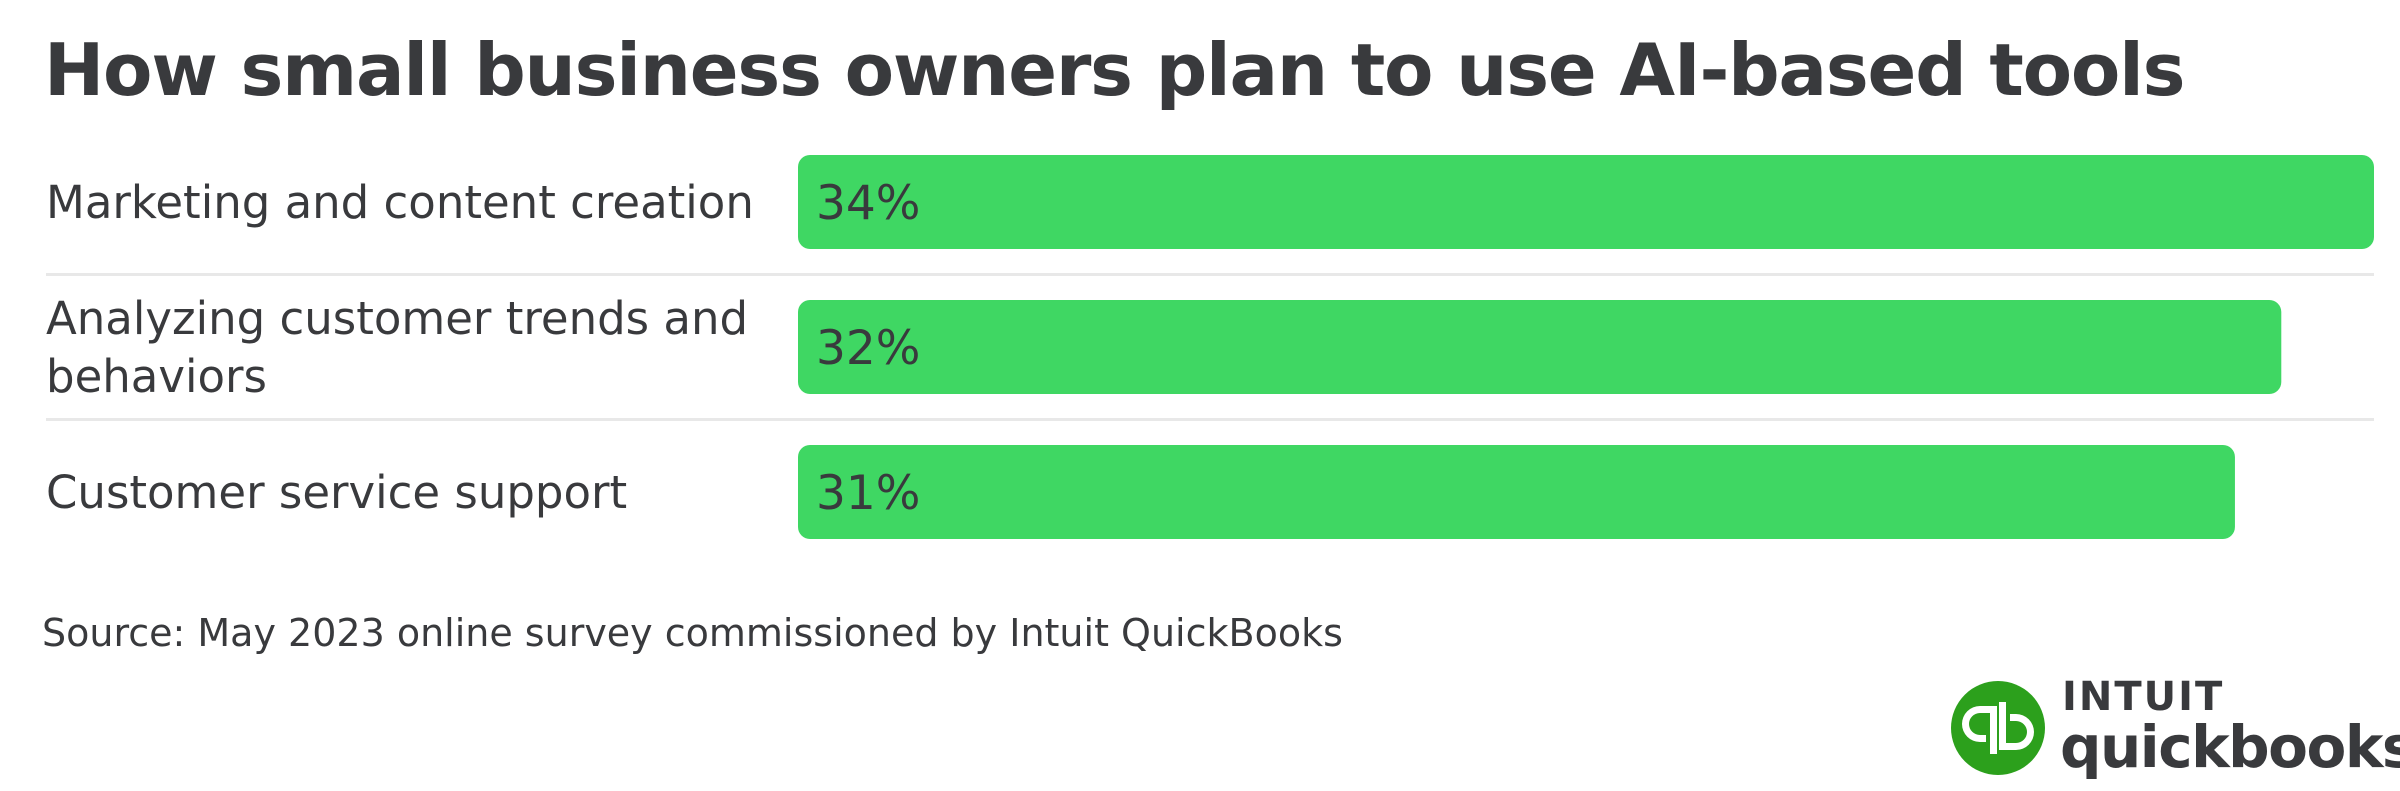 This screenshot has width=2400, height=791. What do you see at coordinates (400, 202) in the screenshot?
I see `category-label-1: Marketing and content creation` at bounding box center [400, 202].